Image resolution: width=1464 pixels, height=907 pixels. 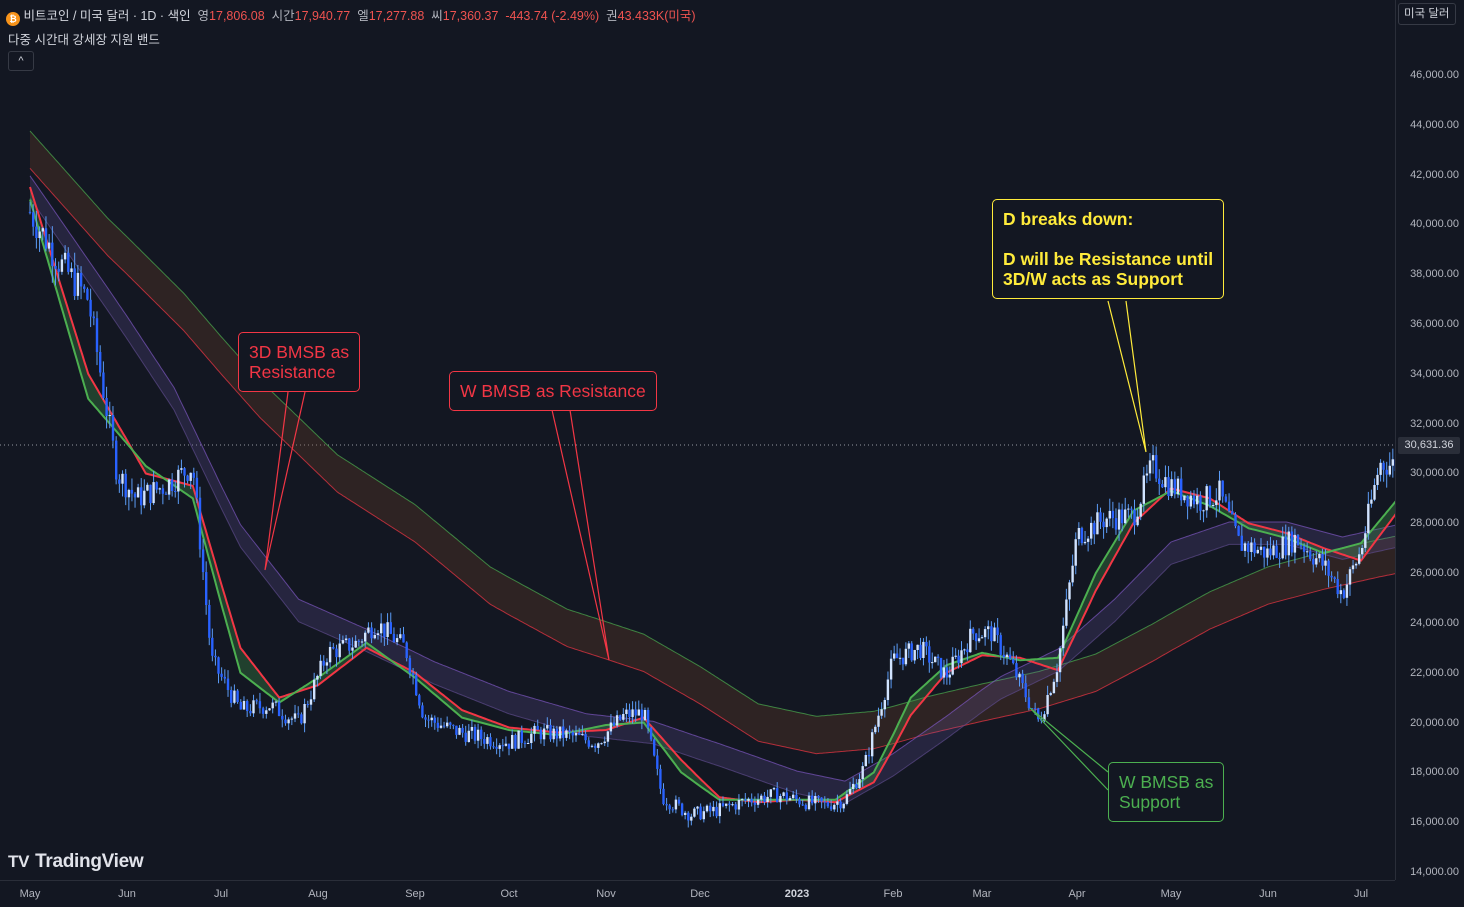 What do you see at coordinates (1127, 376) in the screenshot?
I see `note-d-pointer` at bounding box center [1127, 376].